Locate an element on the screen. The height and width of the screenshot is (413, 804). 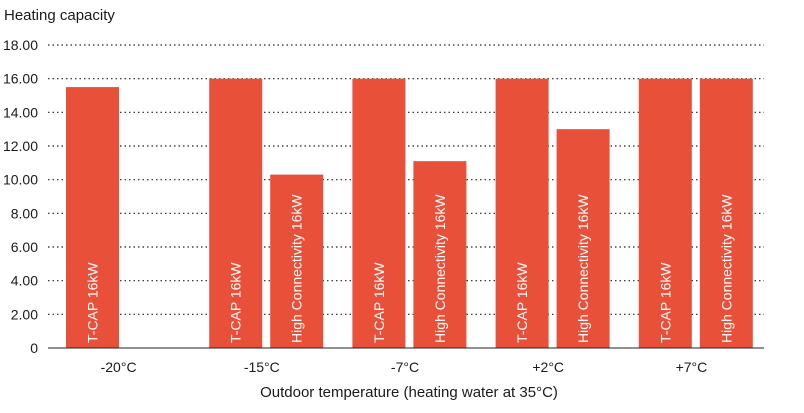
y-tick-label: 10.00 is located at coordinates (20, 180).